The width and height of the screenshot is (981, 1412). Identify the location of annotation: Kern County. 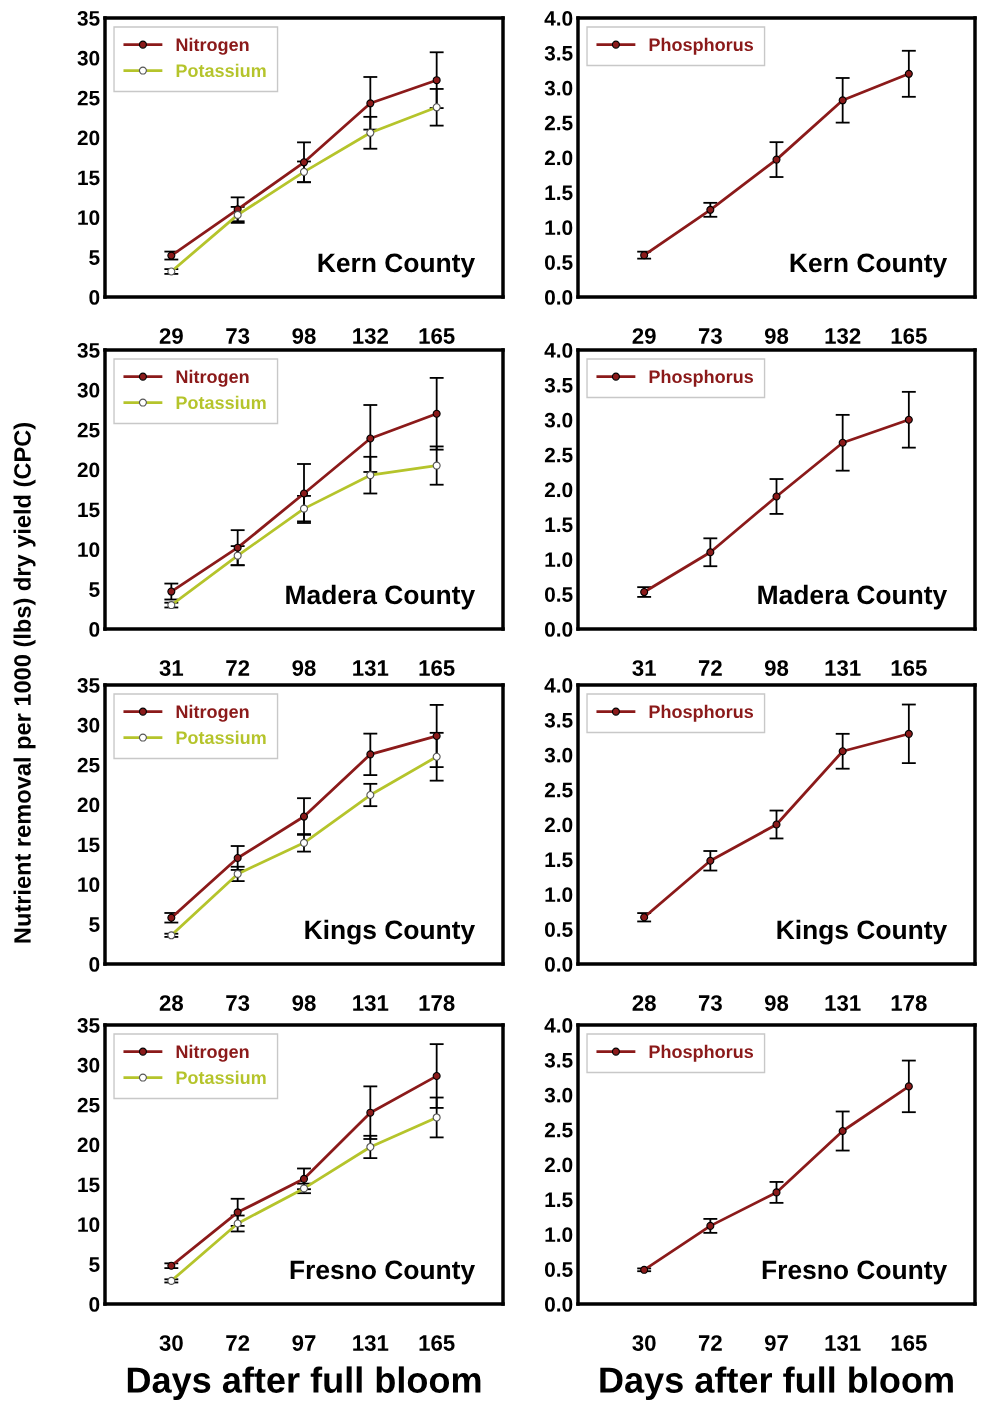
(397, 265).